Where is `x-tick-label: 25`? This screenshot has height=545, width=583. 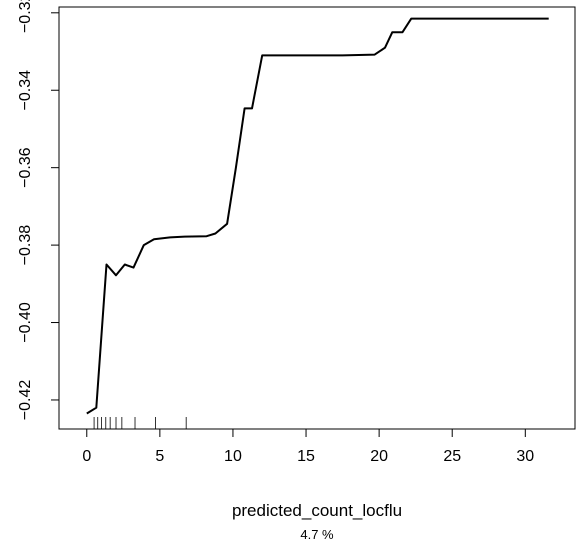 x-tick-label: 25 is located at coordinates (452, 456).